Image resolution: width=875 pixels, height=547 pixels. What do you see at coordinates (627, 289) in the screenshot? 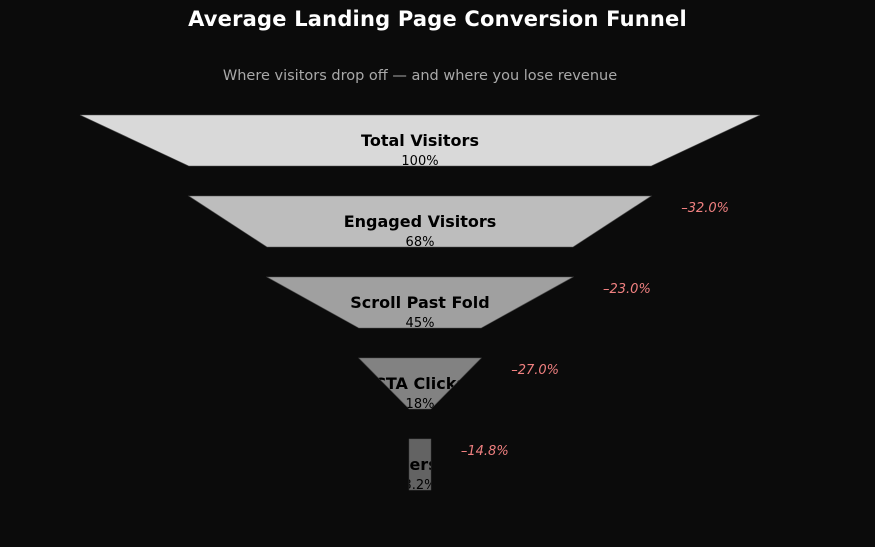
I see `dropoff-label-2: –23.0%` at bounding box center [627, 289].